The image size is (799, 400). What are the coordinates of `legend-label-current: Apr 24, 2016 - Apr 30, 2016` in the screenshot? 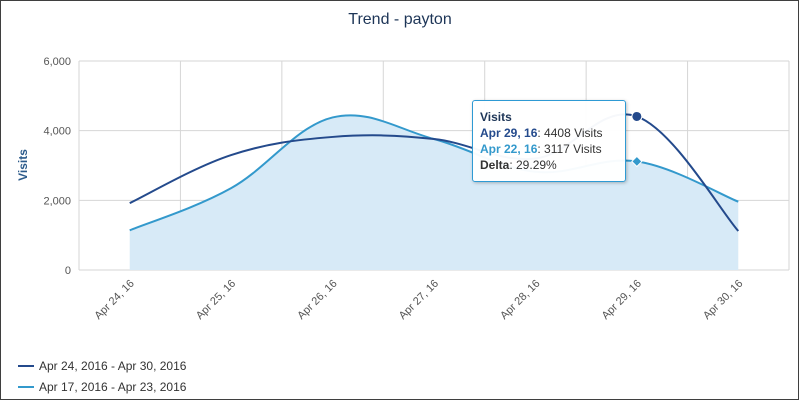 It's located at (113, 365).